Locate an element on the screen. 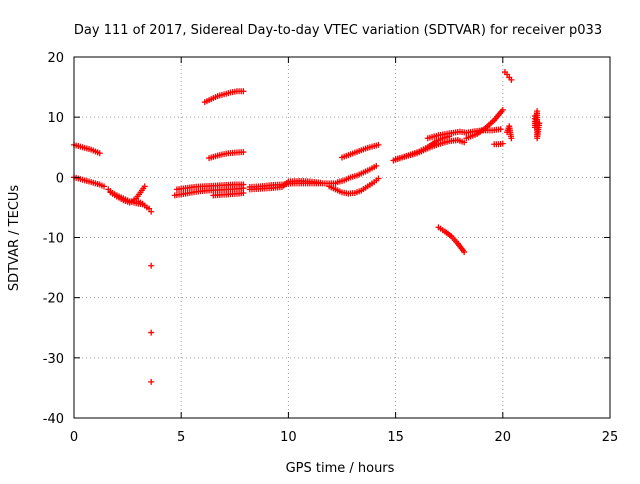 The width and height of the screenshot is (640, 484). series-arc-o is located at coordinates (360, 151).